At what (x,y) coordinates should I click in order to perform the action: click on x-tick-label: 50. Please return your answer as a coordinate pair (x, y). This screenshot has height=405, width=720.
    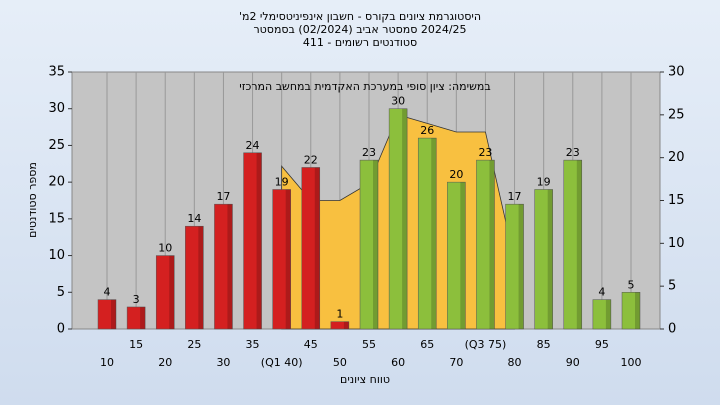
    Looking at the image, I should click on (340, 362).